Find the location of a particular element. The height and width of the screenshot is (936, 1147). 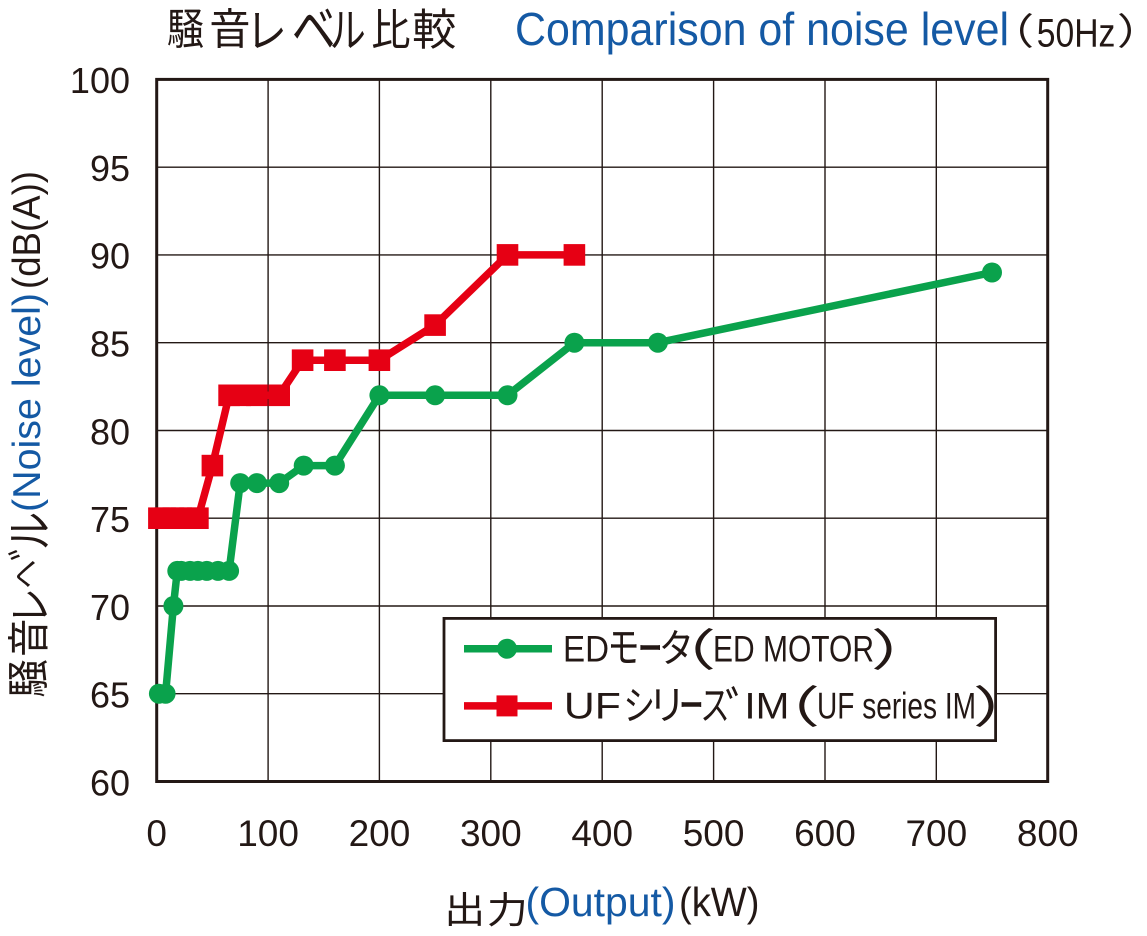

svg-text: IM is located at coordinates (766, 706).